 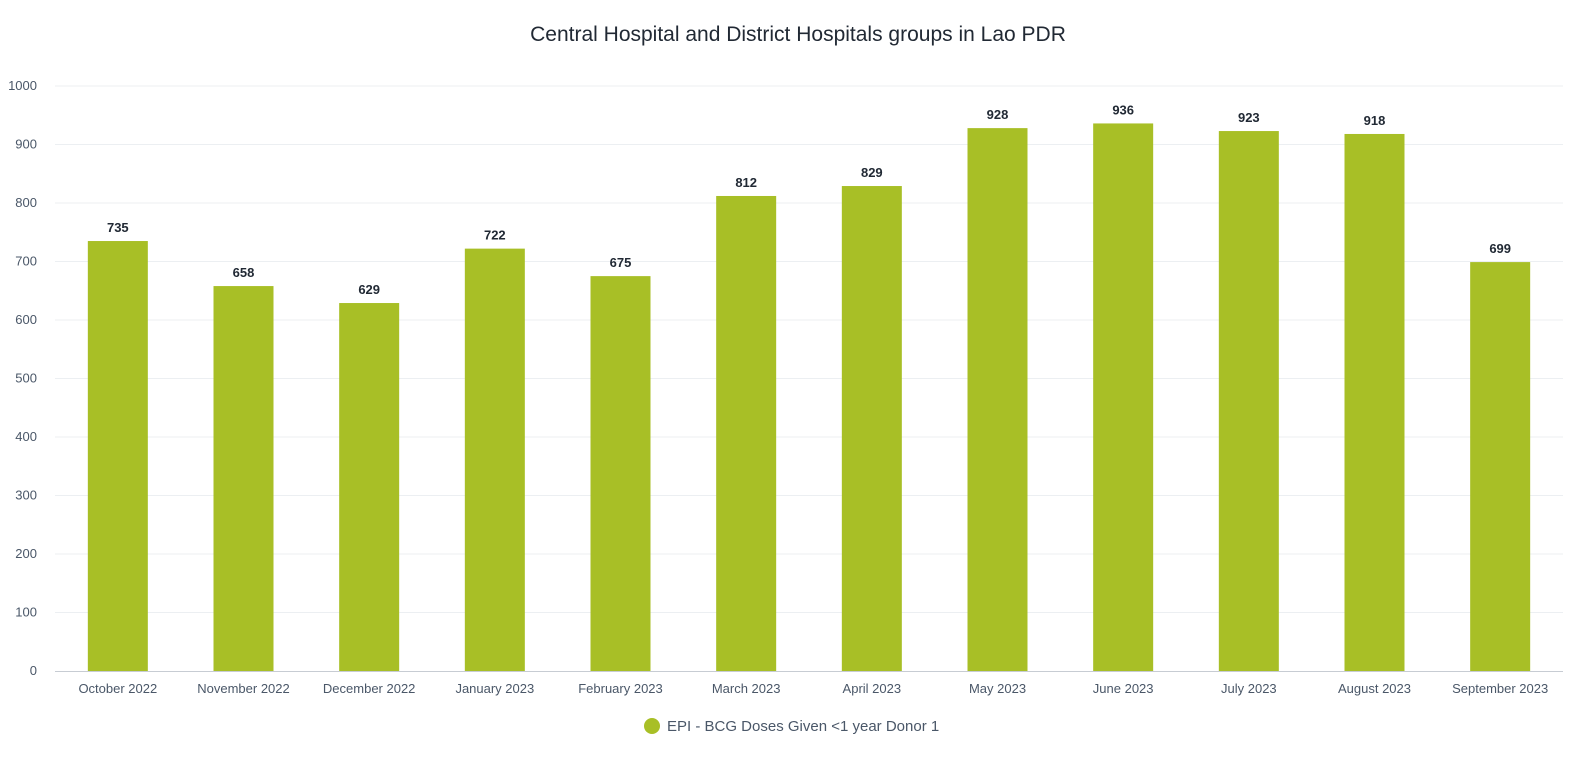 I want to click on x-tick-label: February 2023, so click(x=620, y=688).